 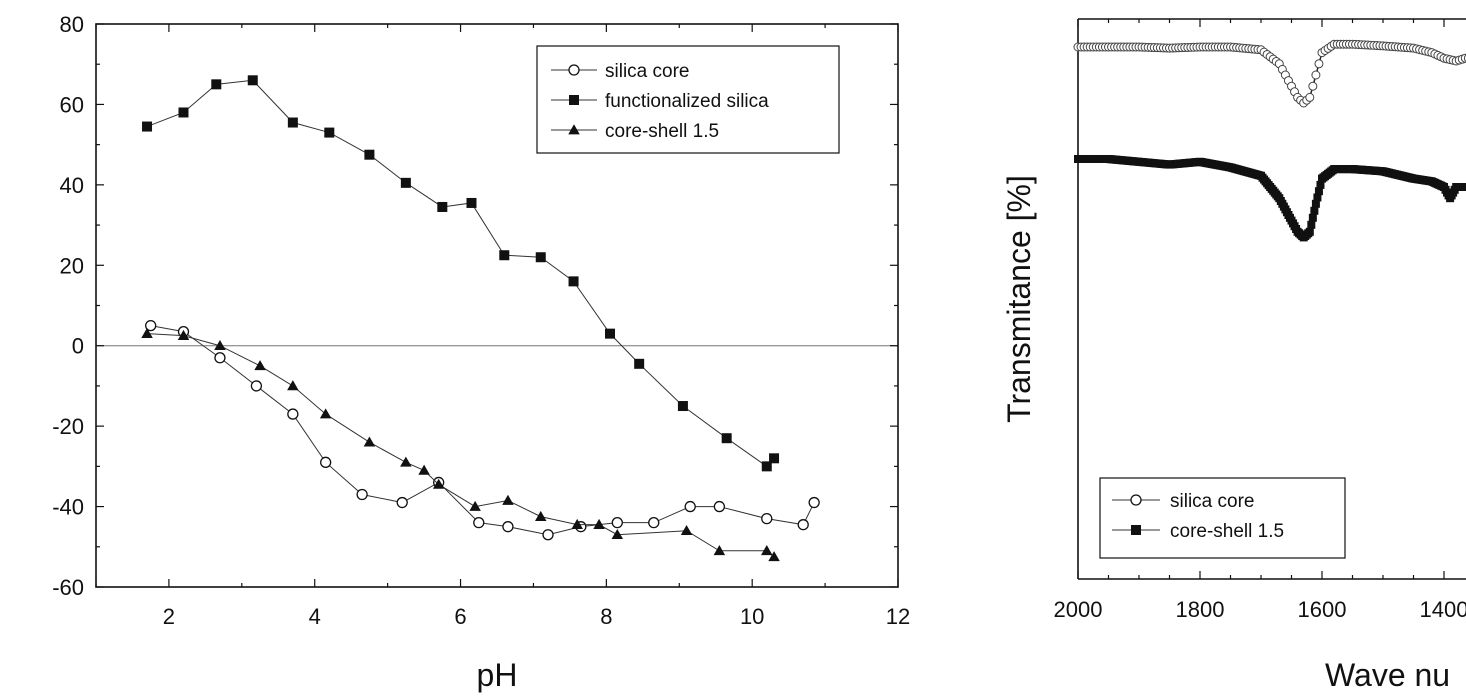 What do you see at coordinates (1387, 675) in the screenshot?
I see `x-axis-title: Wave nu` at bounding box center [1387, 675].